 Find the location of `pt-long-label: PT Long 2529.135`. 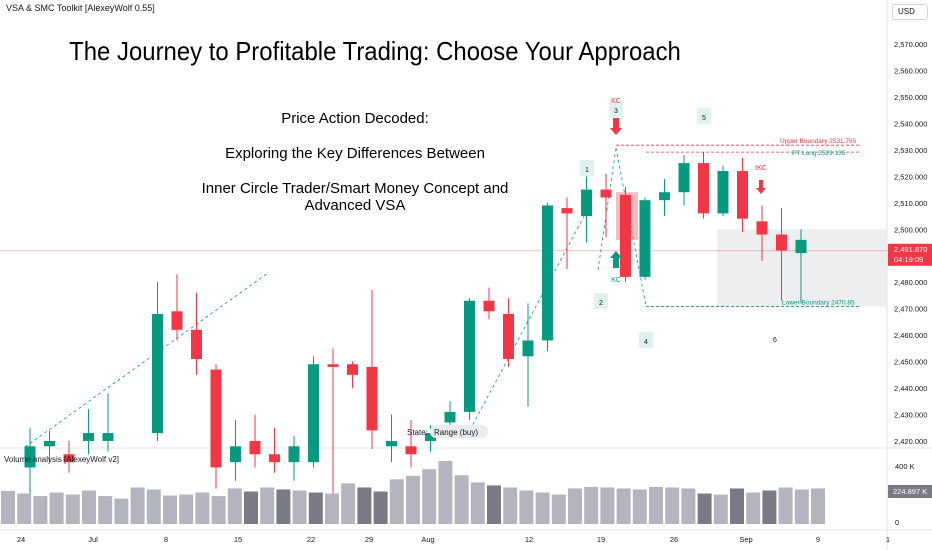

pt-long-label: PT Long 2529.135 is located at coordinates (819, 153).